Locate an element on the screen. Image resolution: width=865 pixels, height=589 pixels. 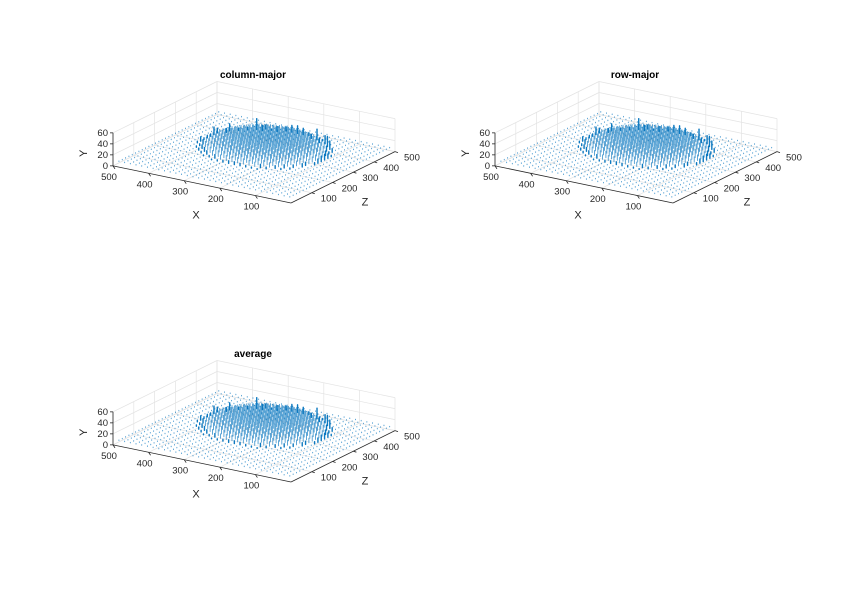
grid is located at coordinates (254, 417).